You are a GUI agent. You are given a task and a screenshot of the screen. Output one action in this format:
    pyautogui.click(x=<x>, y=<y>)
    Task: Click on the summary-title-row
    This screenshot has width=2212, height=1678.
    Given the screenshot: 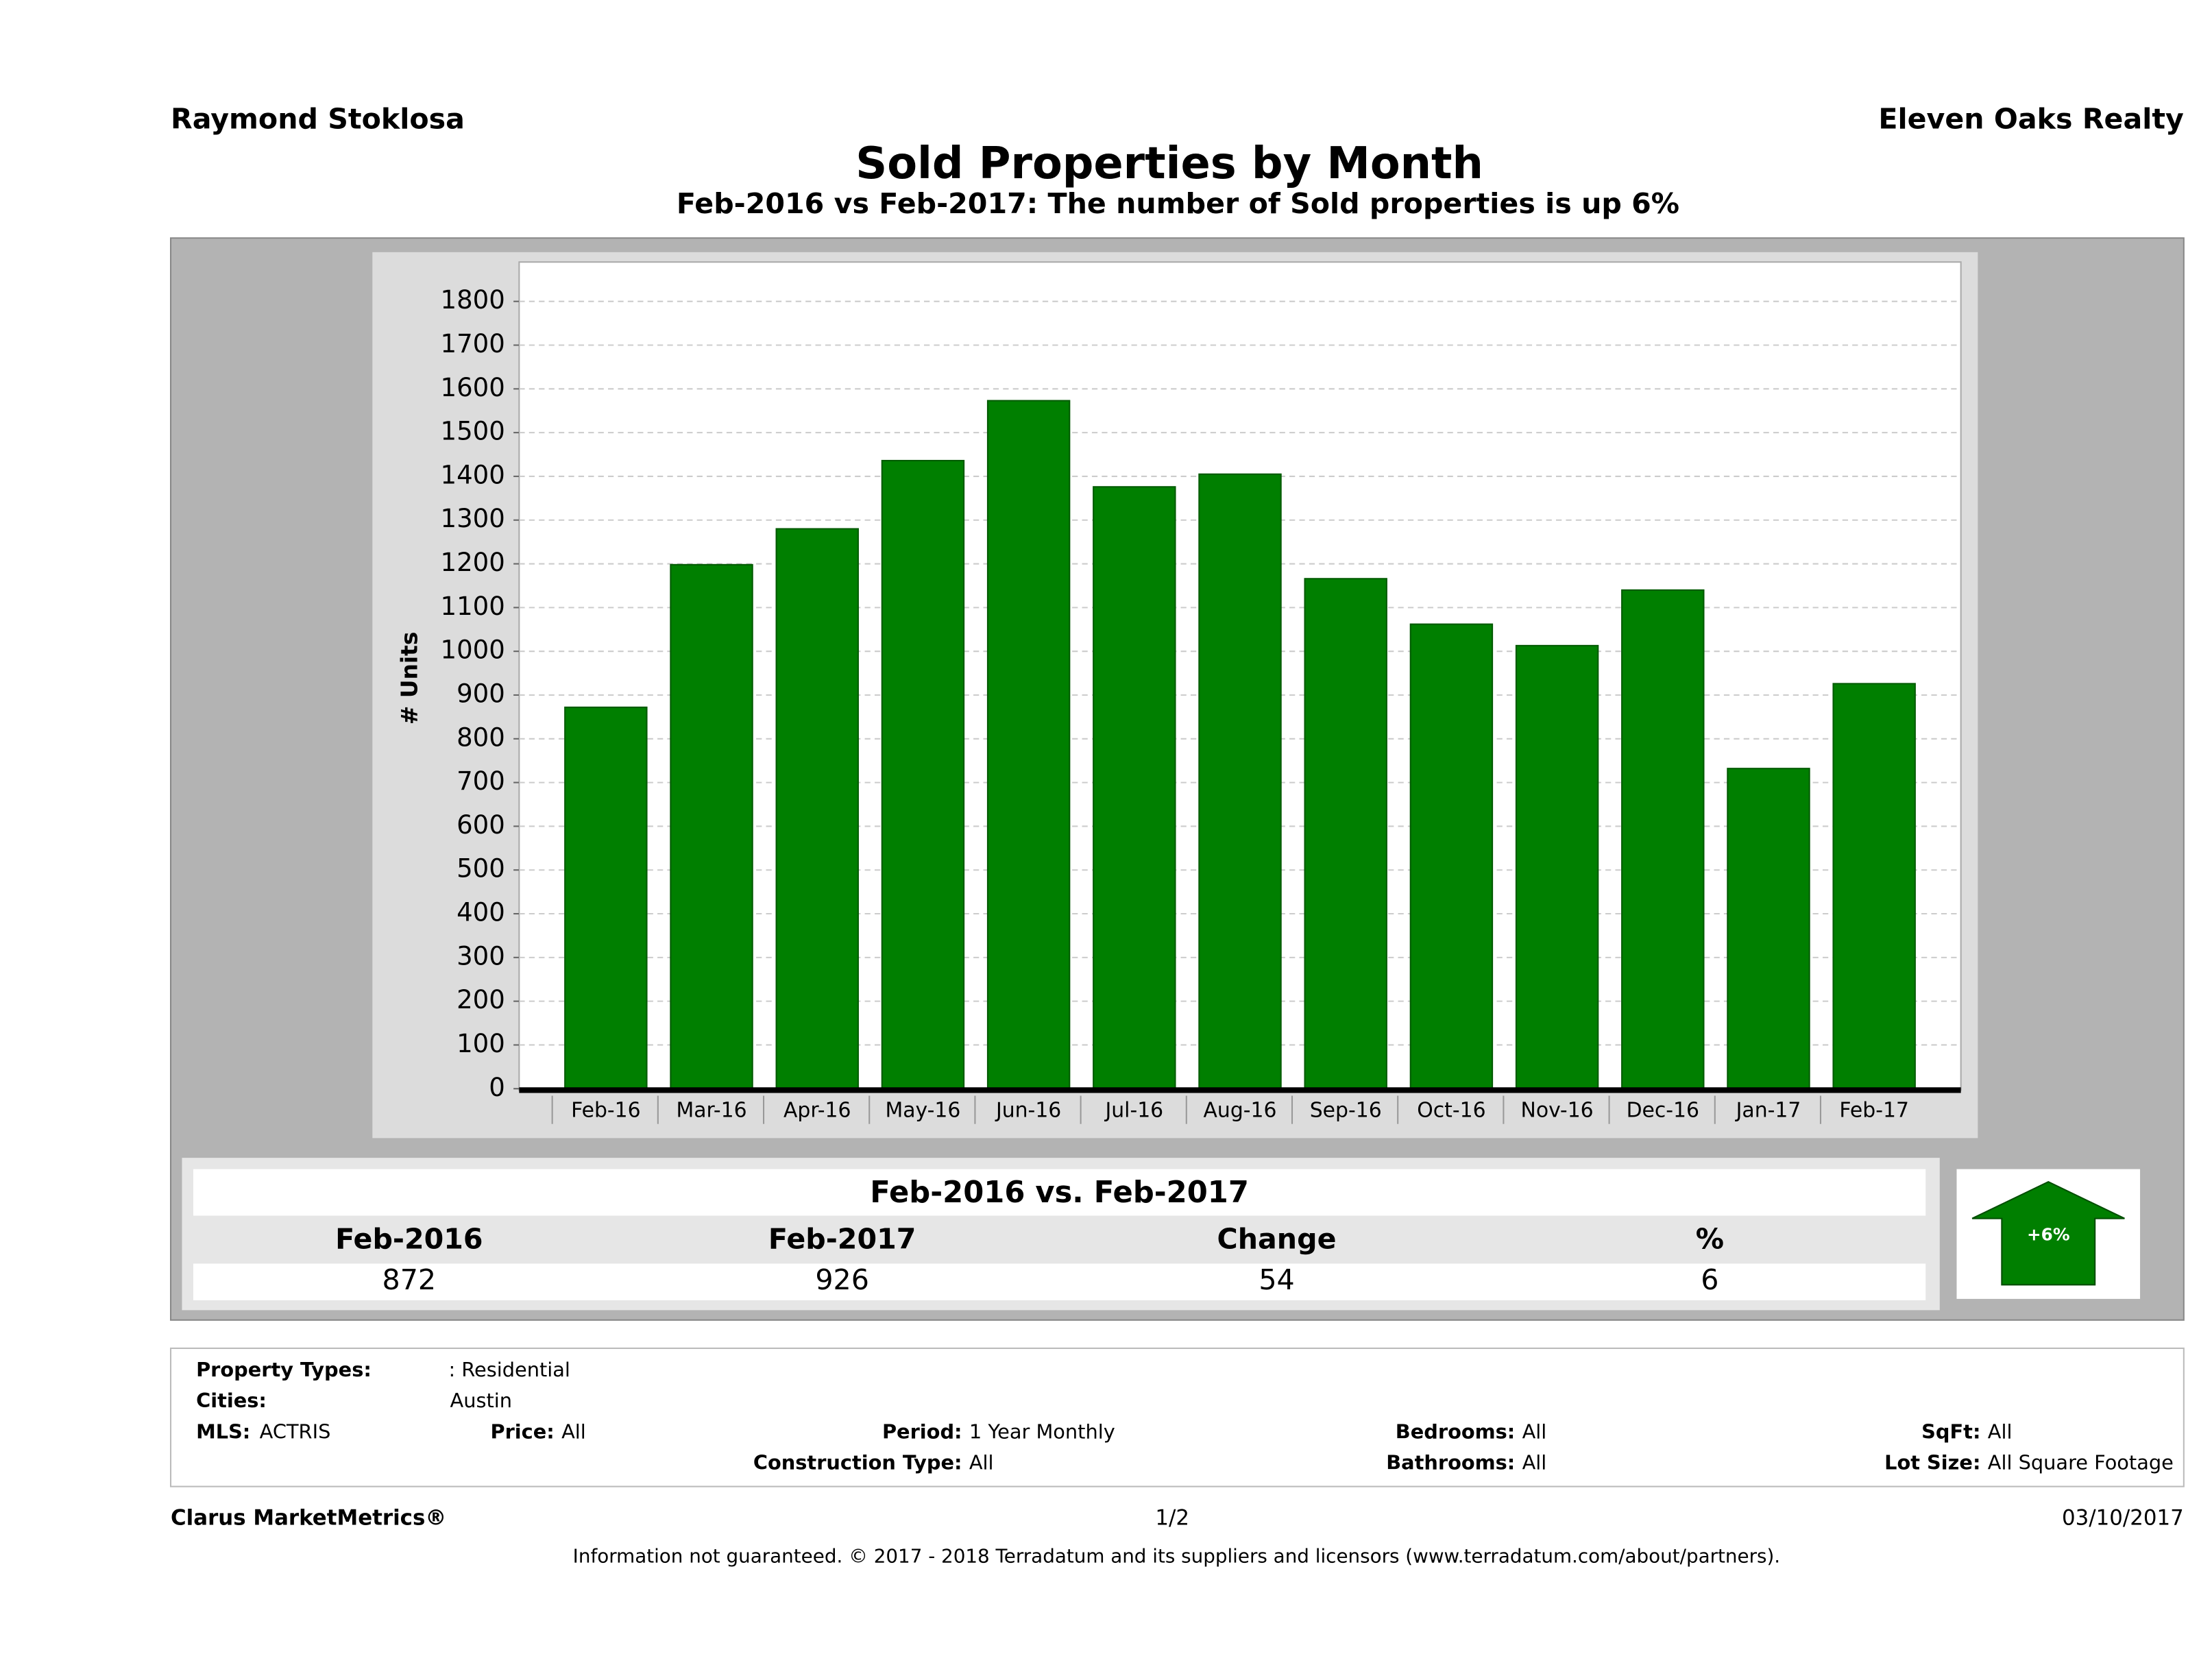 What is the action you would take?
    pyautogui.click(x=1059, y=1192)
    